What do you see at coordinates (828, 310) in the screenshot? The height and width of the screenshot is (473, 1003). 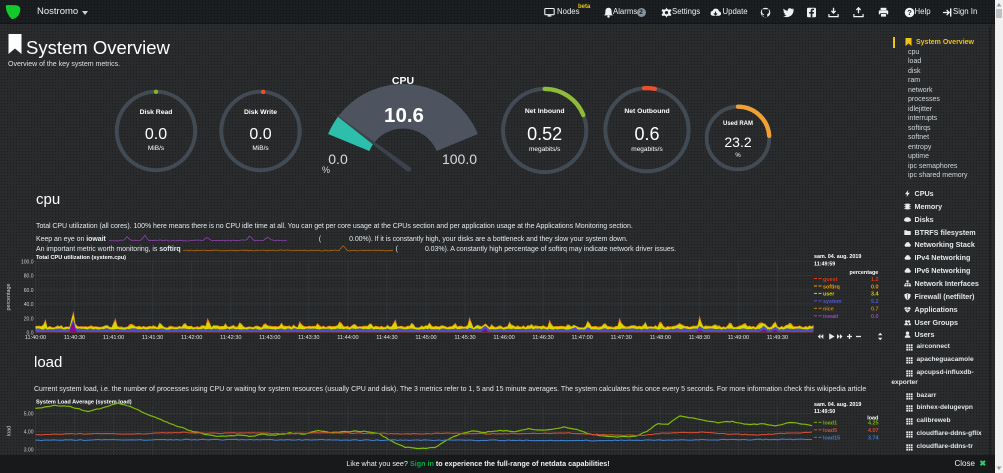 I see `svg-text: nice` at bounding box center [828, 310].